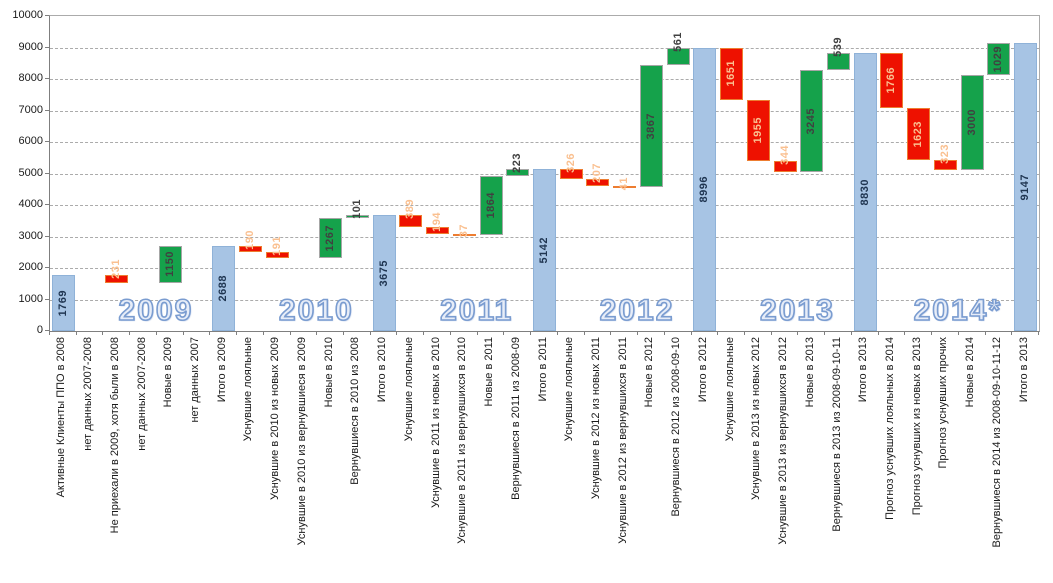 The height and width of the screenshot is (583, 1053). Describe the element at coordinates (30, 172) in the screenshot. I see `y-axis-label: 5000` at that location.